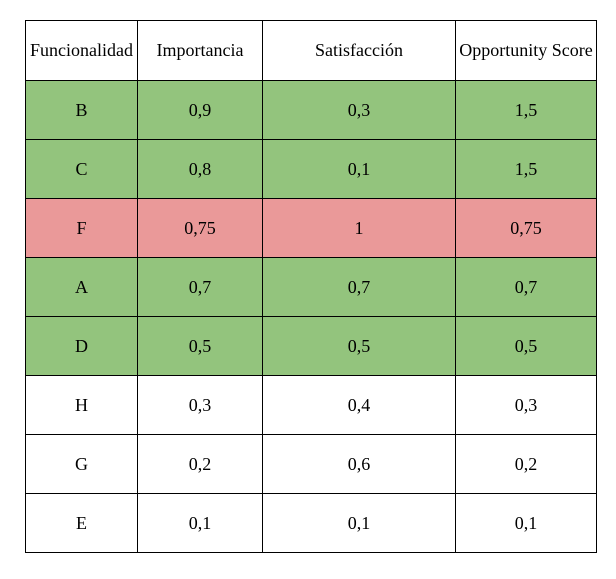 The image size is (616, 579). What do you see at coordinates (81, 346) in the screenshot?
I see `cell-funcionalidad: D` at bounding box center [81, 346].